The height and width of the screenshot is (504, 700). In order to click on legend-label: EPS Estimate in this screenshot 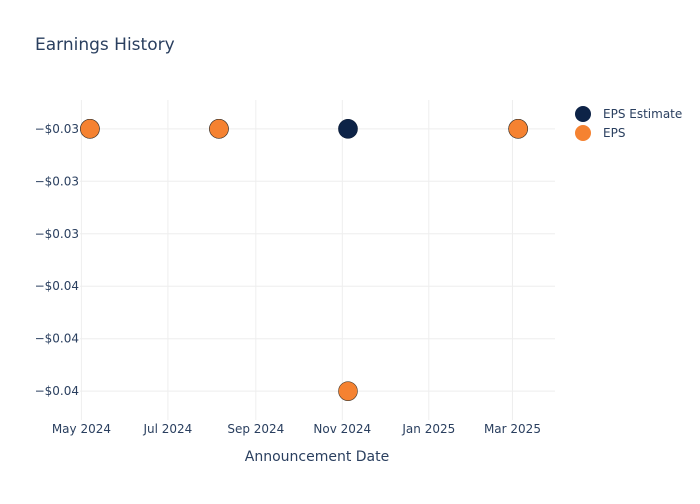, I will do `click(642, 114)`.